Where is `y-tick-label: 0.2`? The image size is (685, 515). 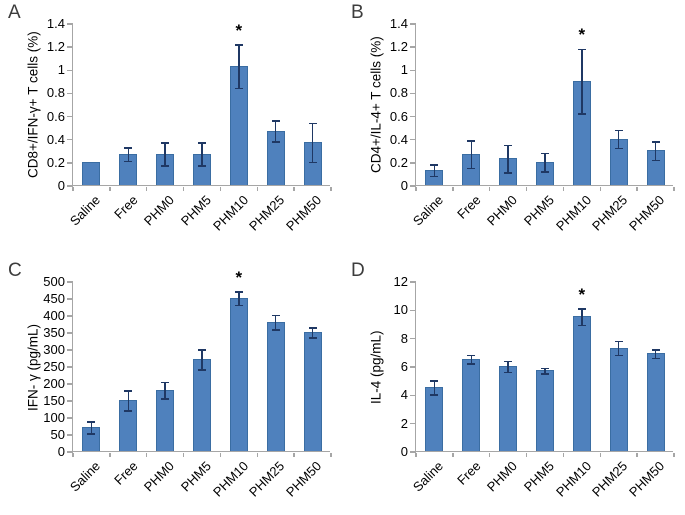 y-tick-label: 0.2 is located at coordinates (398, 162).